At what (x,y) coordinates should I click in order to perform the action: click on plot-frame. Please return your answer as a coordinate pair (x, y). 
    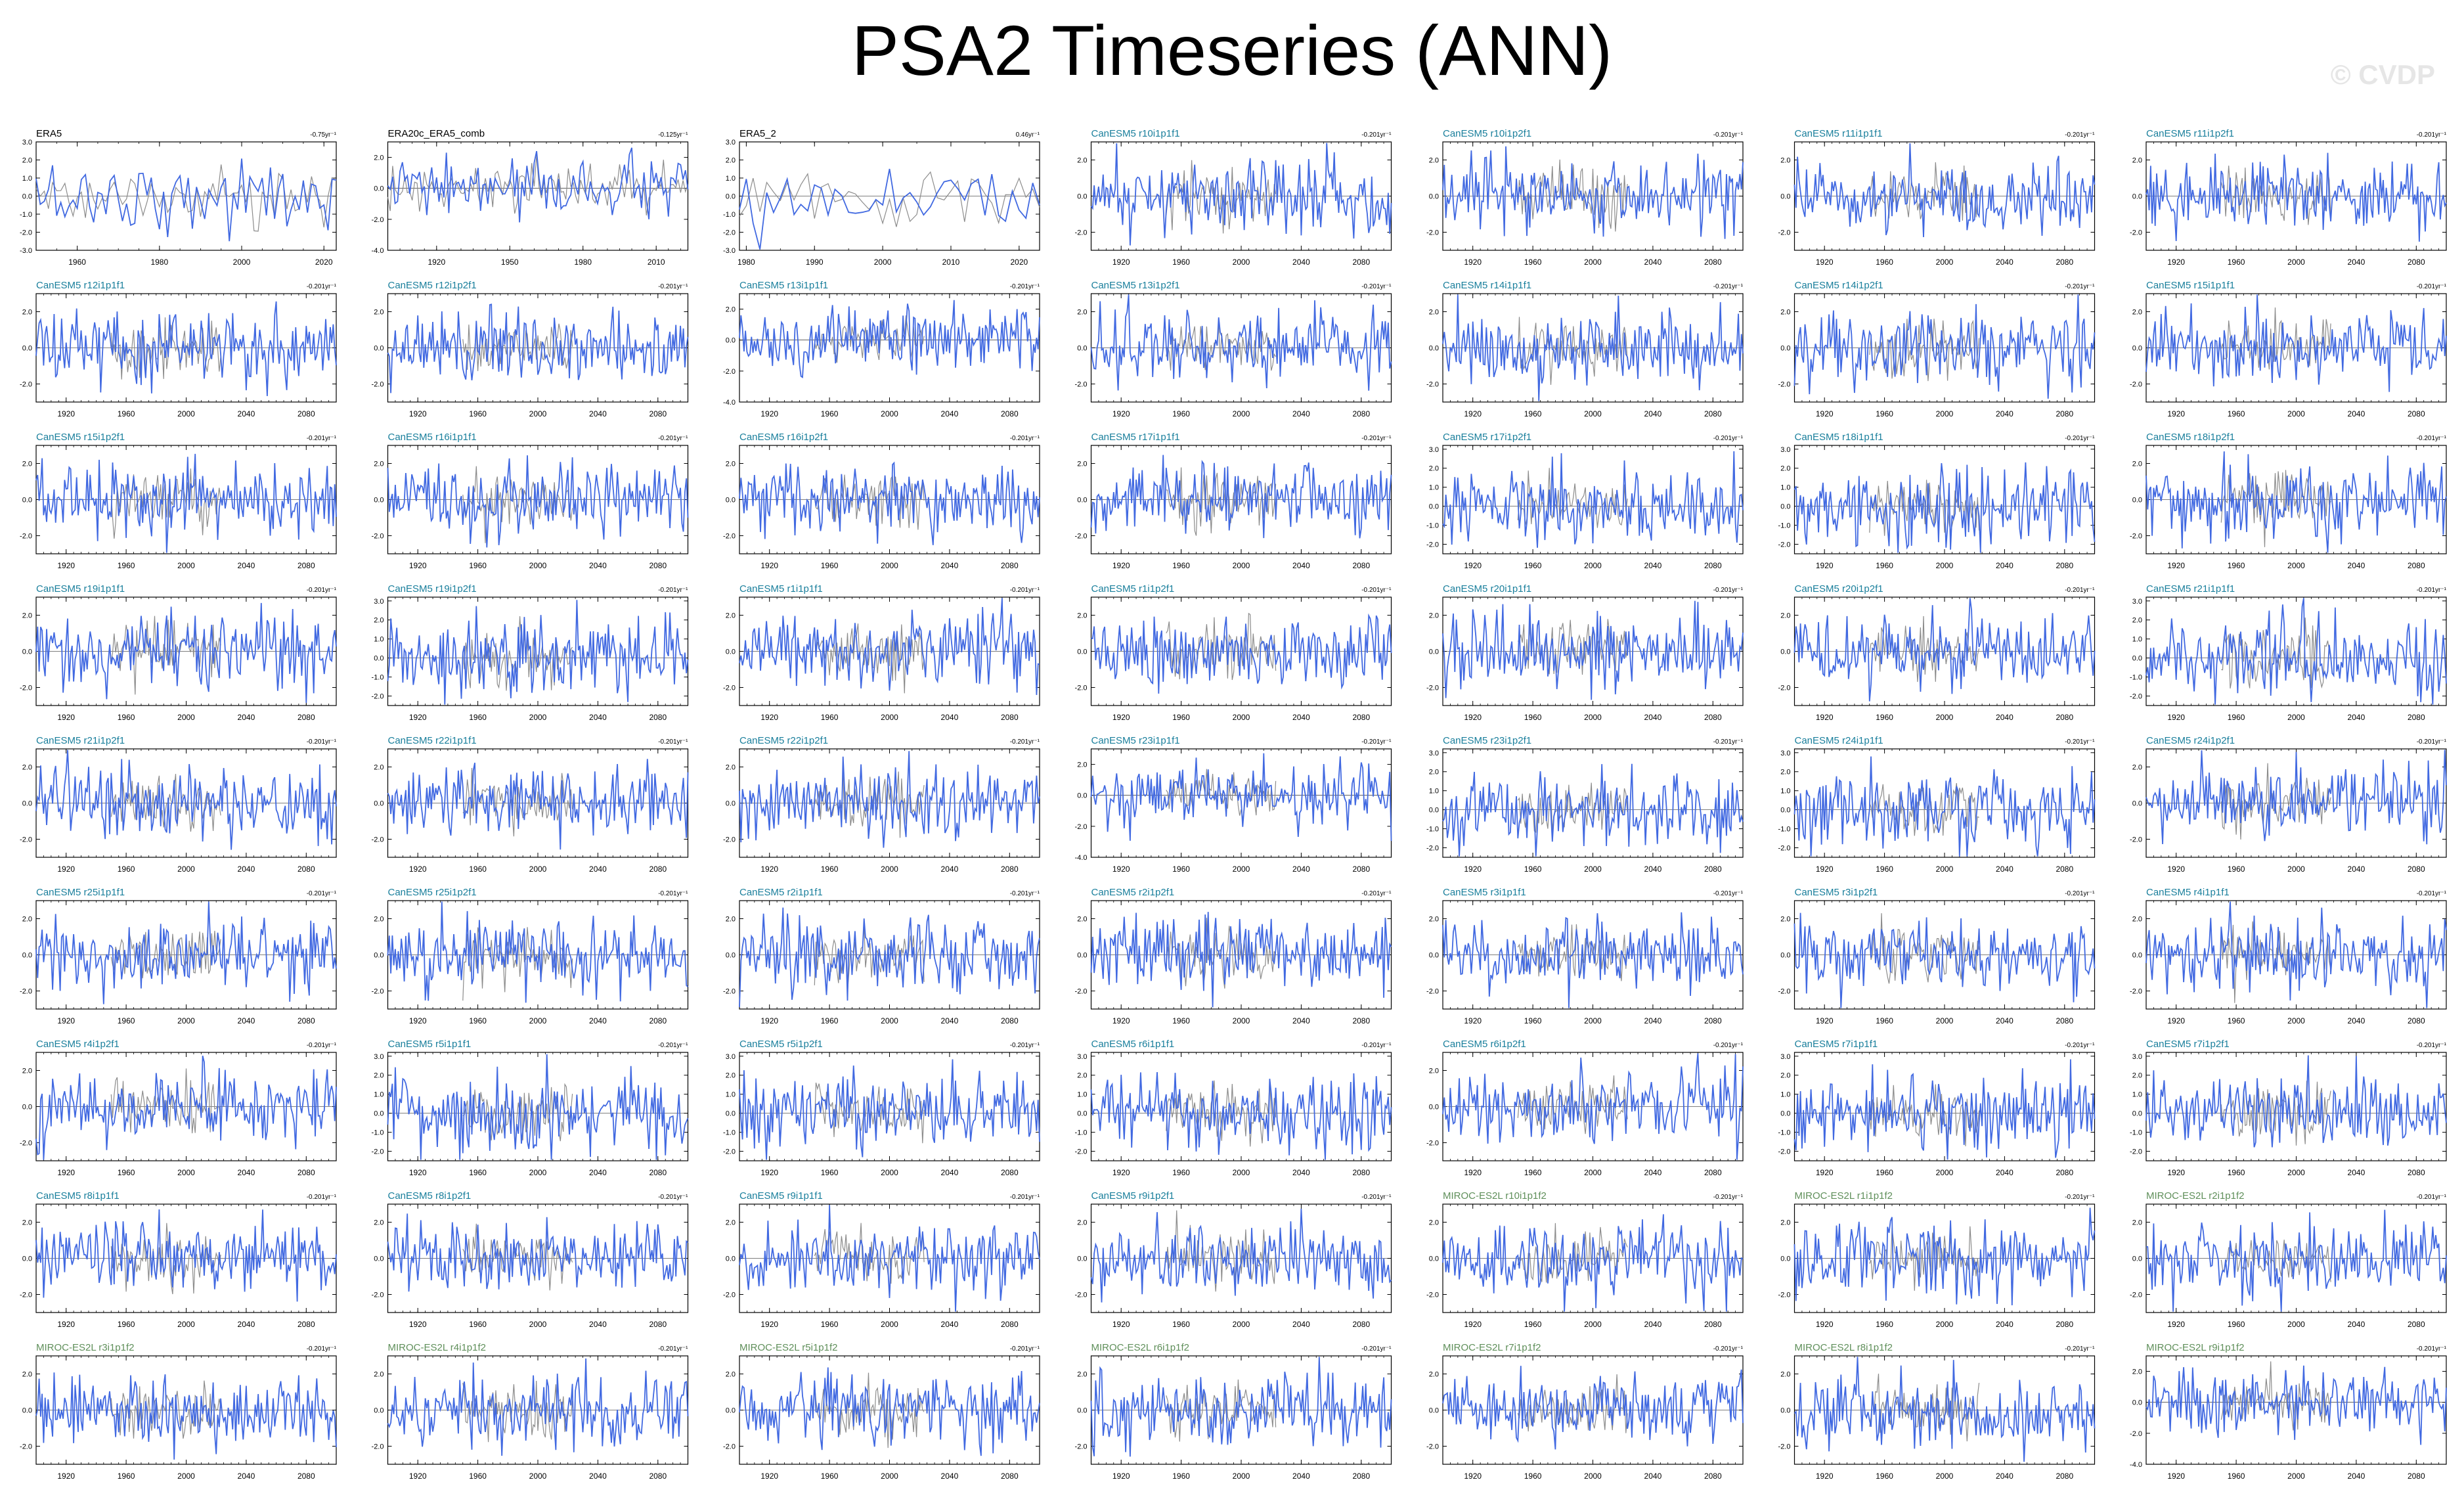
    Looking at the image, I should click on (538, 651).